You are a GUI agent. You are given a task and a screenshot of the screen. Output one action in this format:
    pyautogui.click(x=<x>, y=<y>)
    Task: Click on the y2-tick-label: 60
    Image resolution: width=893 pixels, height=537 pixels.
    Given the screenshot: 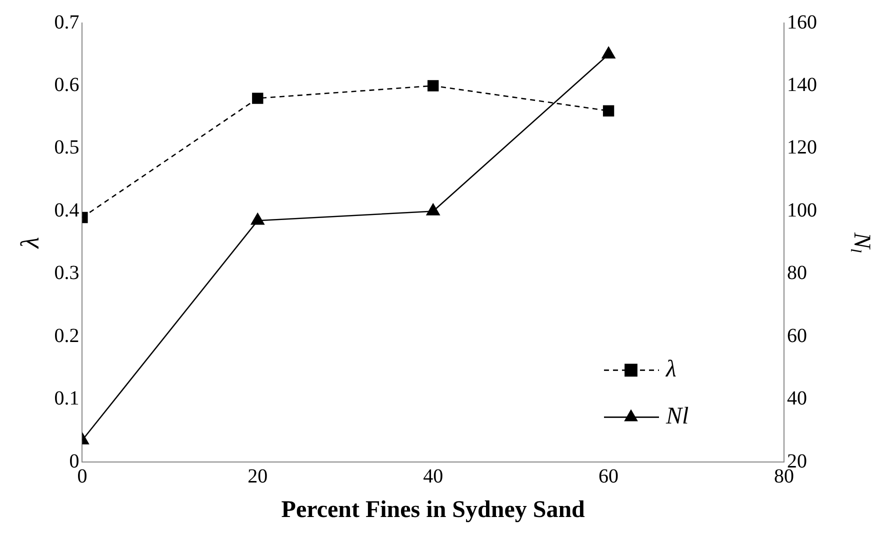 What is the action you would take?
    pyautogui.click(x=797, y=335)
    